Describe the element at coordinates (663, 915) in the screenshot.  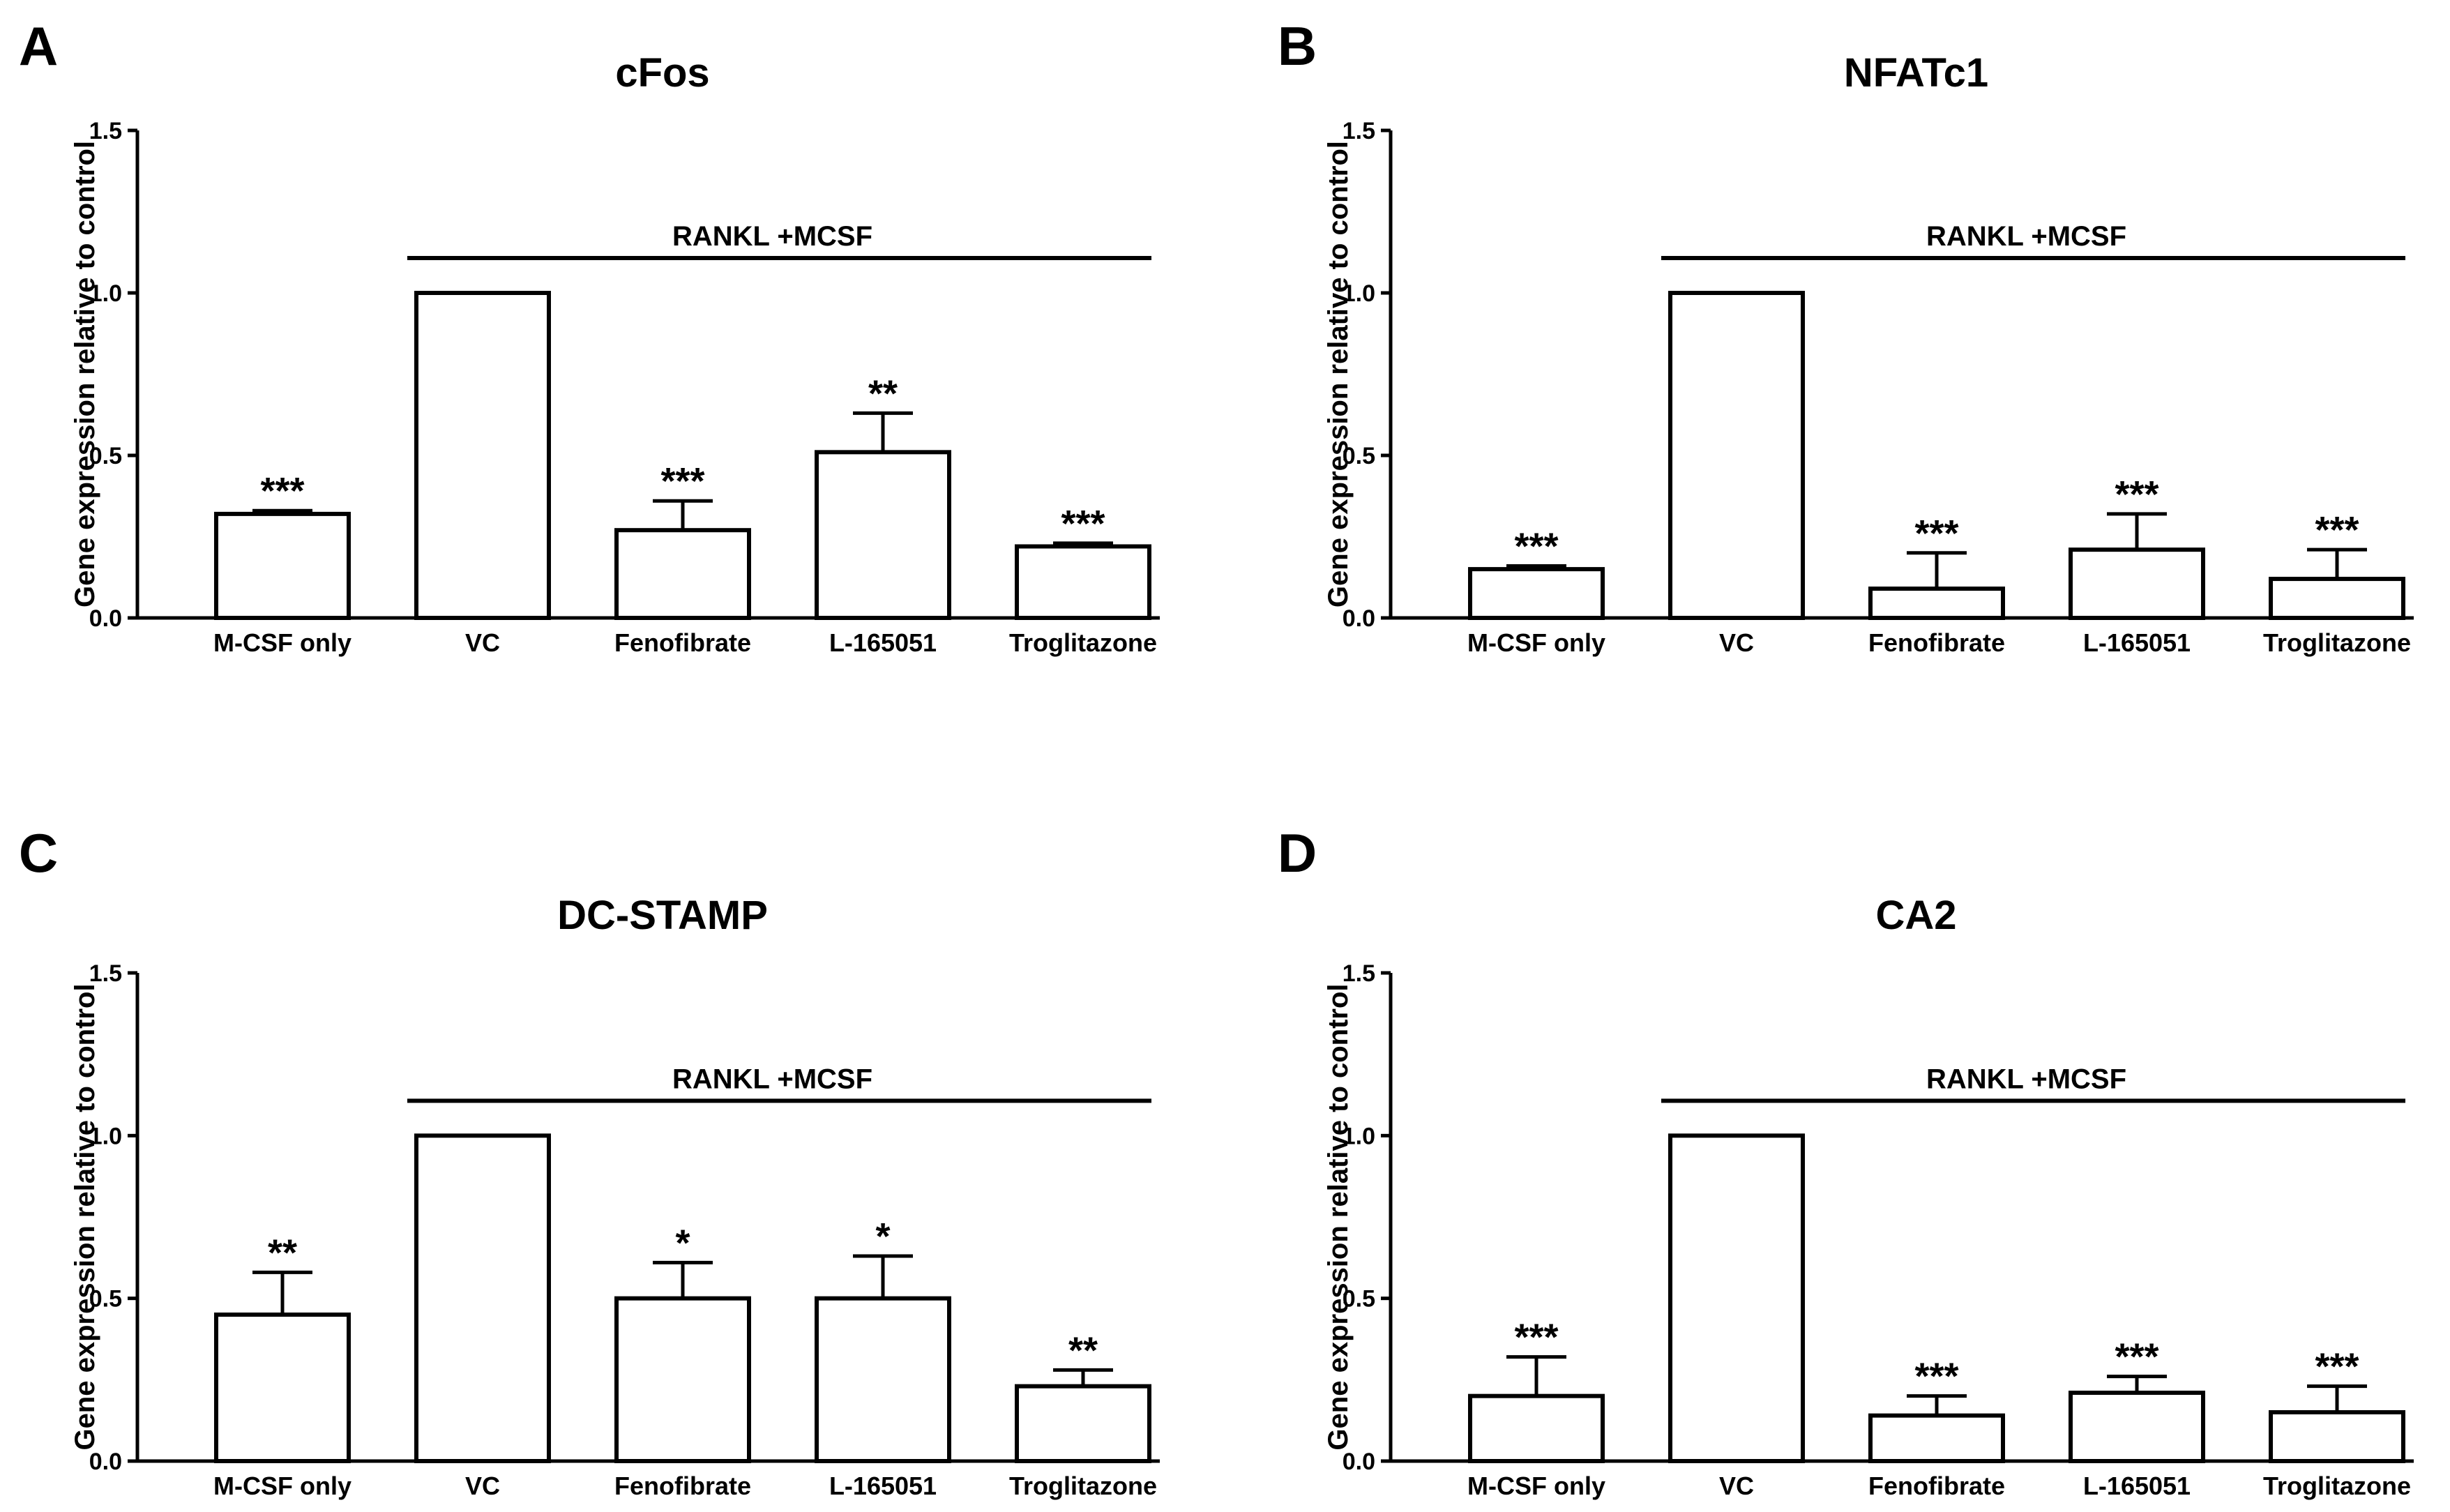
I see `chart-title: DC-STAMP` at that location.